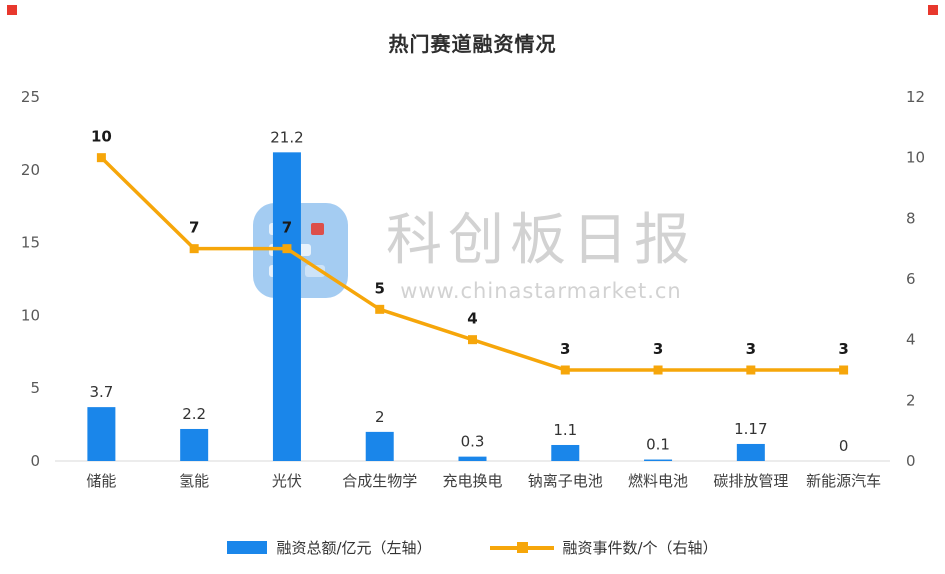  I want to click on line-series-swatch-icon, so click(521, 547).